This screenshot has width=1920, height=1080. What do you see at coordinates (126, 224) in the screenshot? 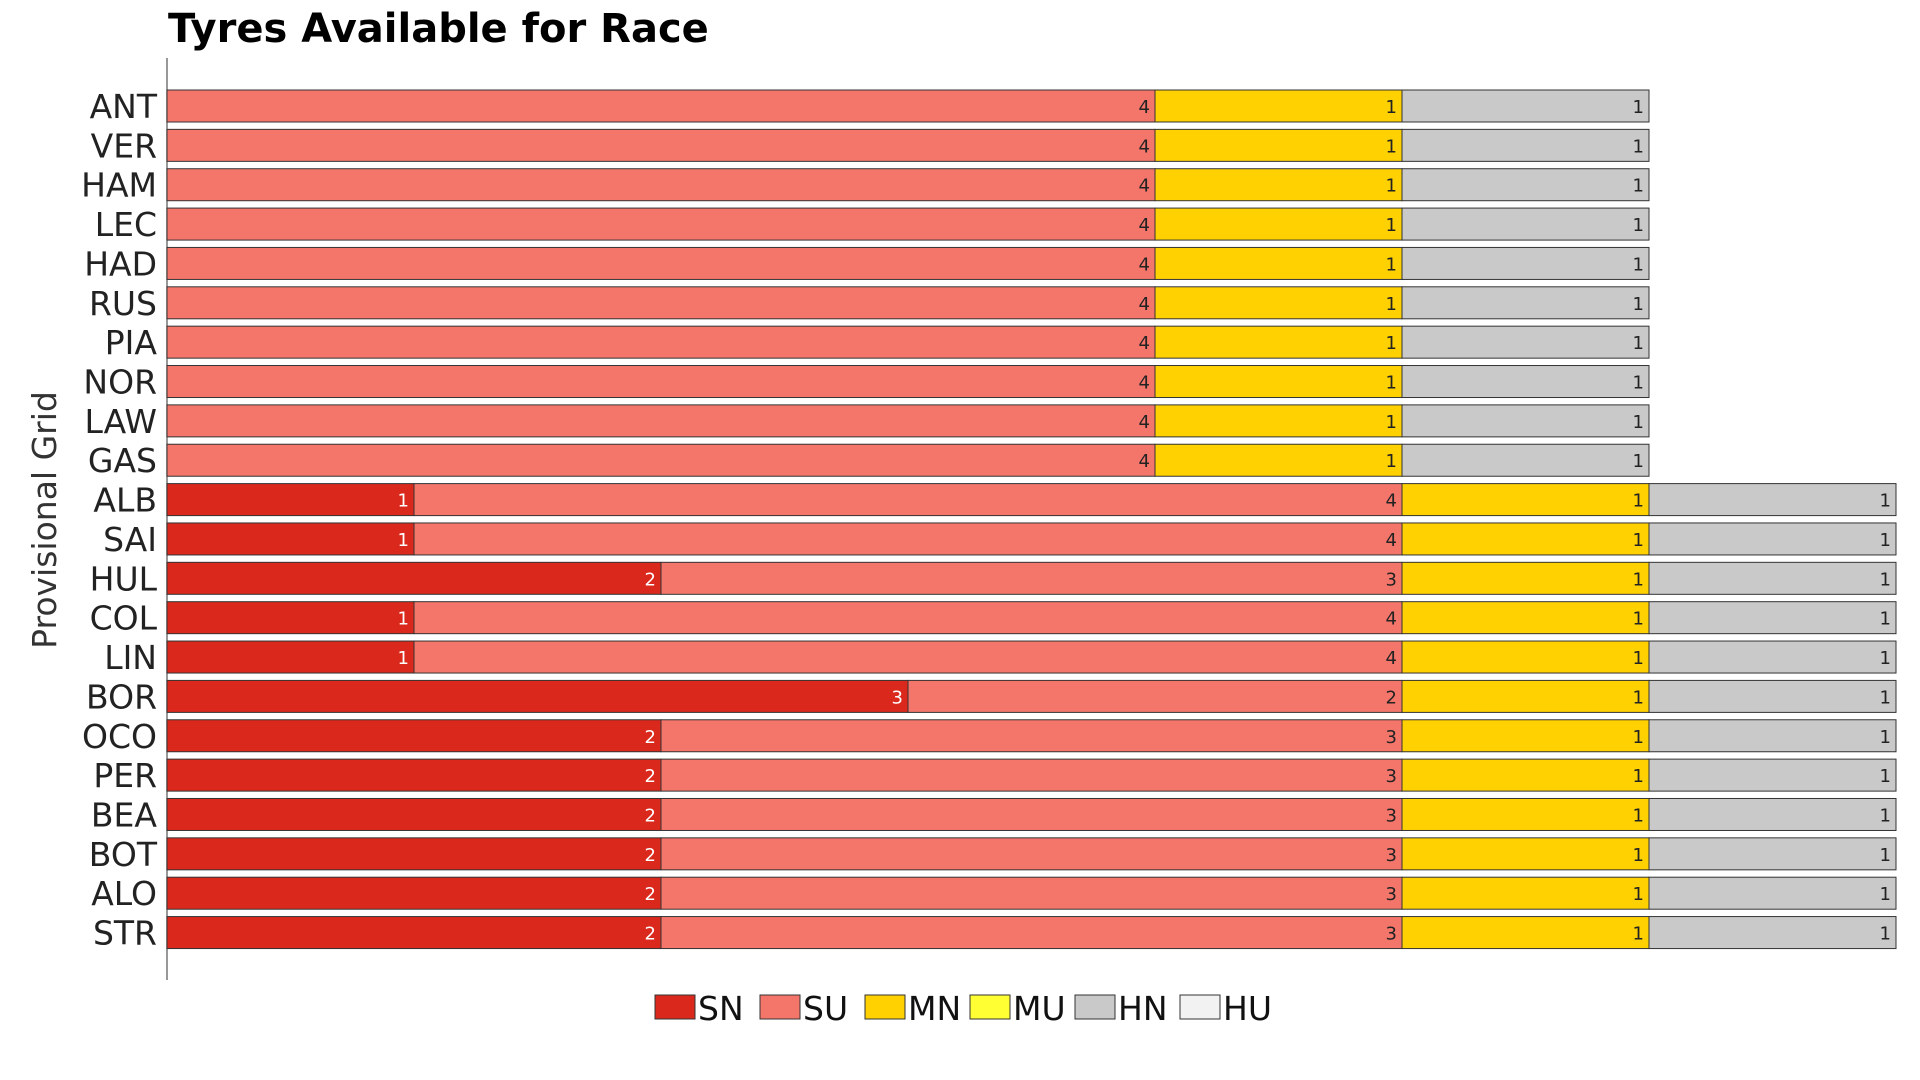
I see `y-tick-label: LEC` at bounding box center [126, 224].